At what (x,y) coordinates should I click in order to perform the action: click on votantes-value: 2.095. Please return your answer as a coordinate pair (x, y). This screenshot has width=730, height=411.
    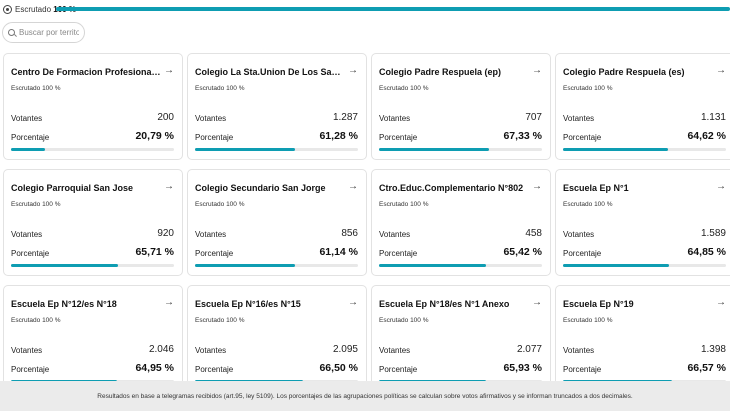
    Looking at the image, I should click on (345, 349).